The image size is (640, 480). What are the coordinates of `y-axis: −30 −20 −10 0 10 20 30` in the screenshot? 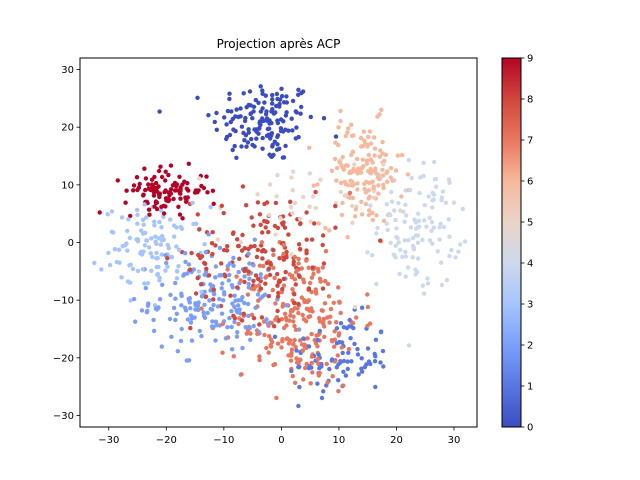 It's located at (66, 243).